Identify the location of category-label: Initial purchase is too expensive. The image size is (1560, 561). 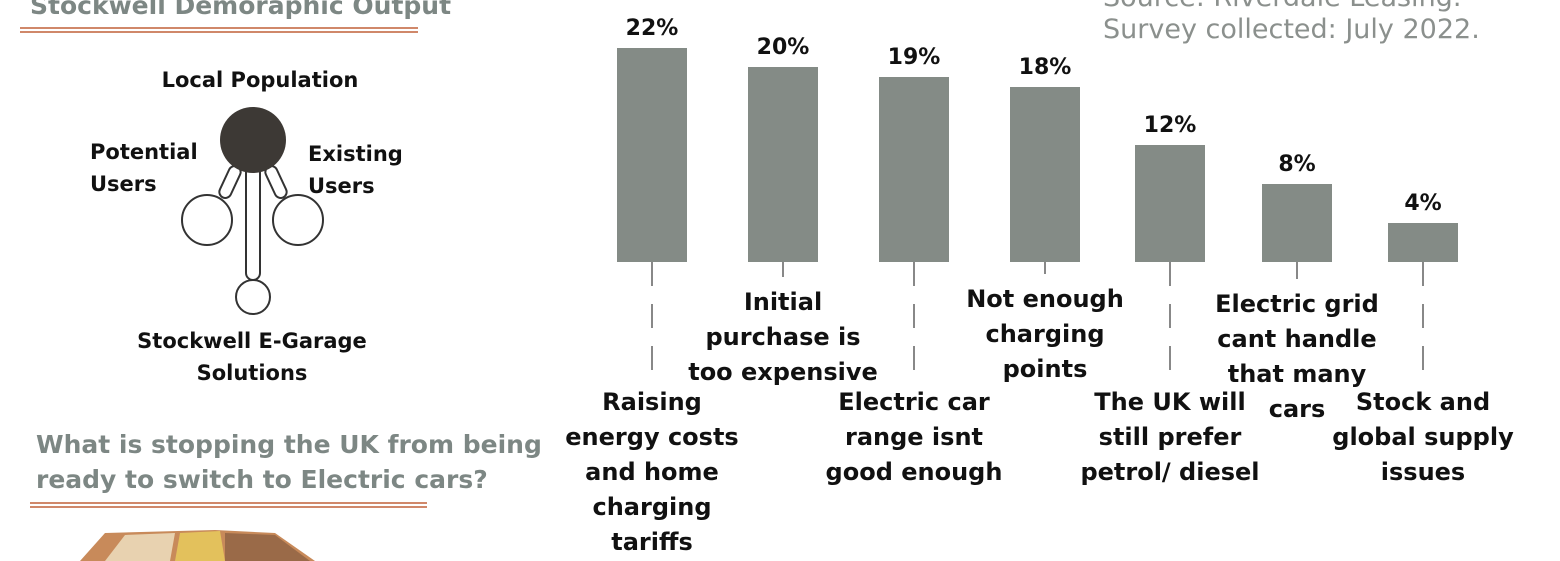
(783, 337).